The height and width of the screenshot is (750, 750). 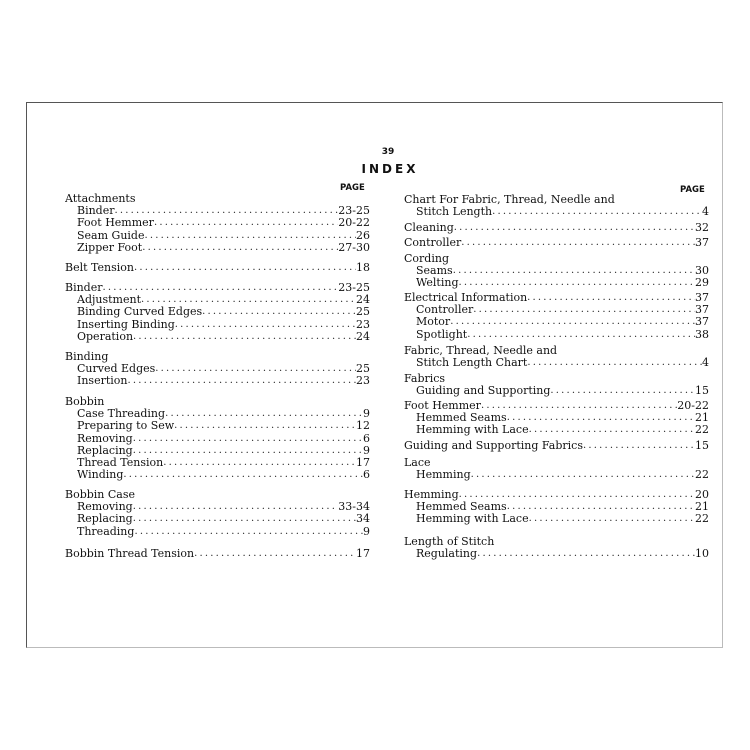 What do you see at coordinates (111, 235) in the screenshot?
I see `entry-label: Seam Guide` at bounding box center [111, 235].